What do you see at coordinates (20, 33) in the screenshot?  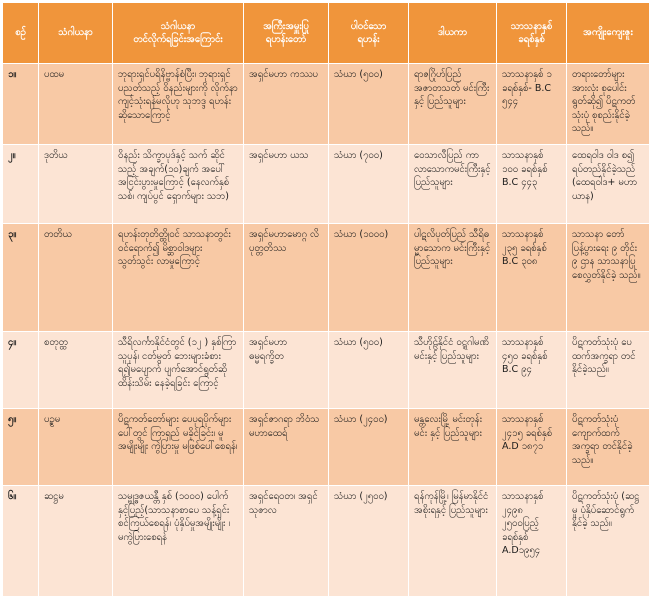 I see `header-number: စဉ်` at bounding box center [20, 33].